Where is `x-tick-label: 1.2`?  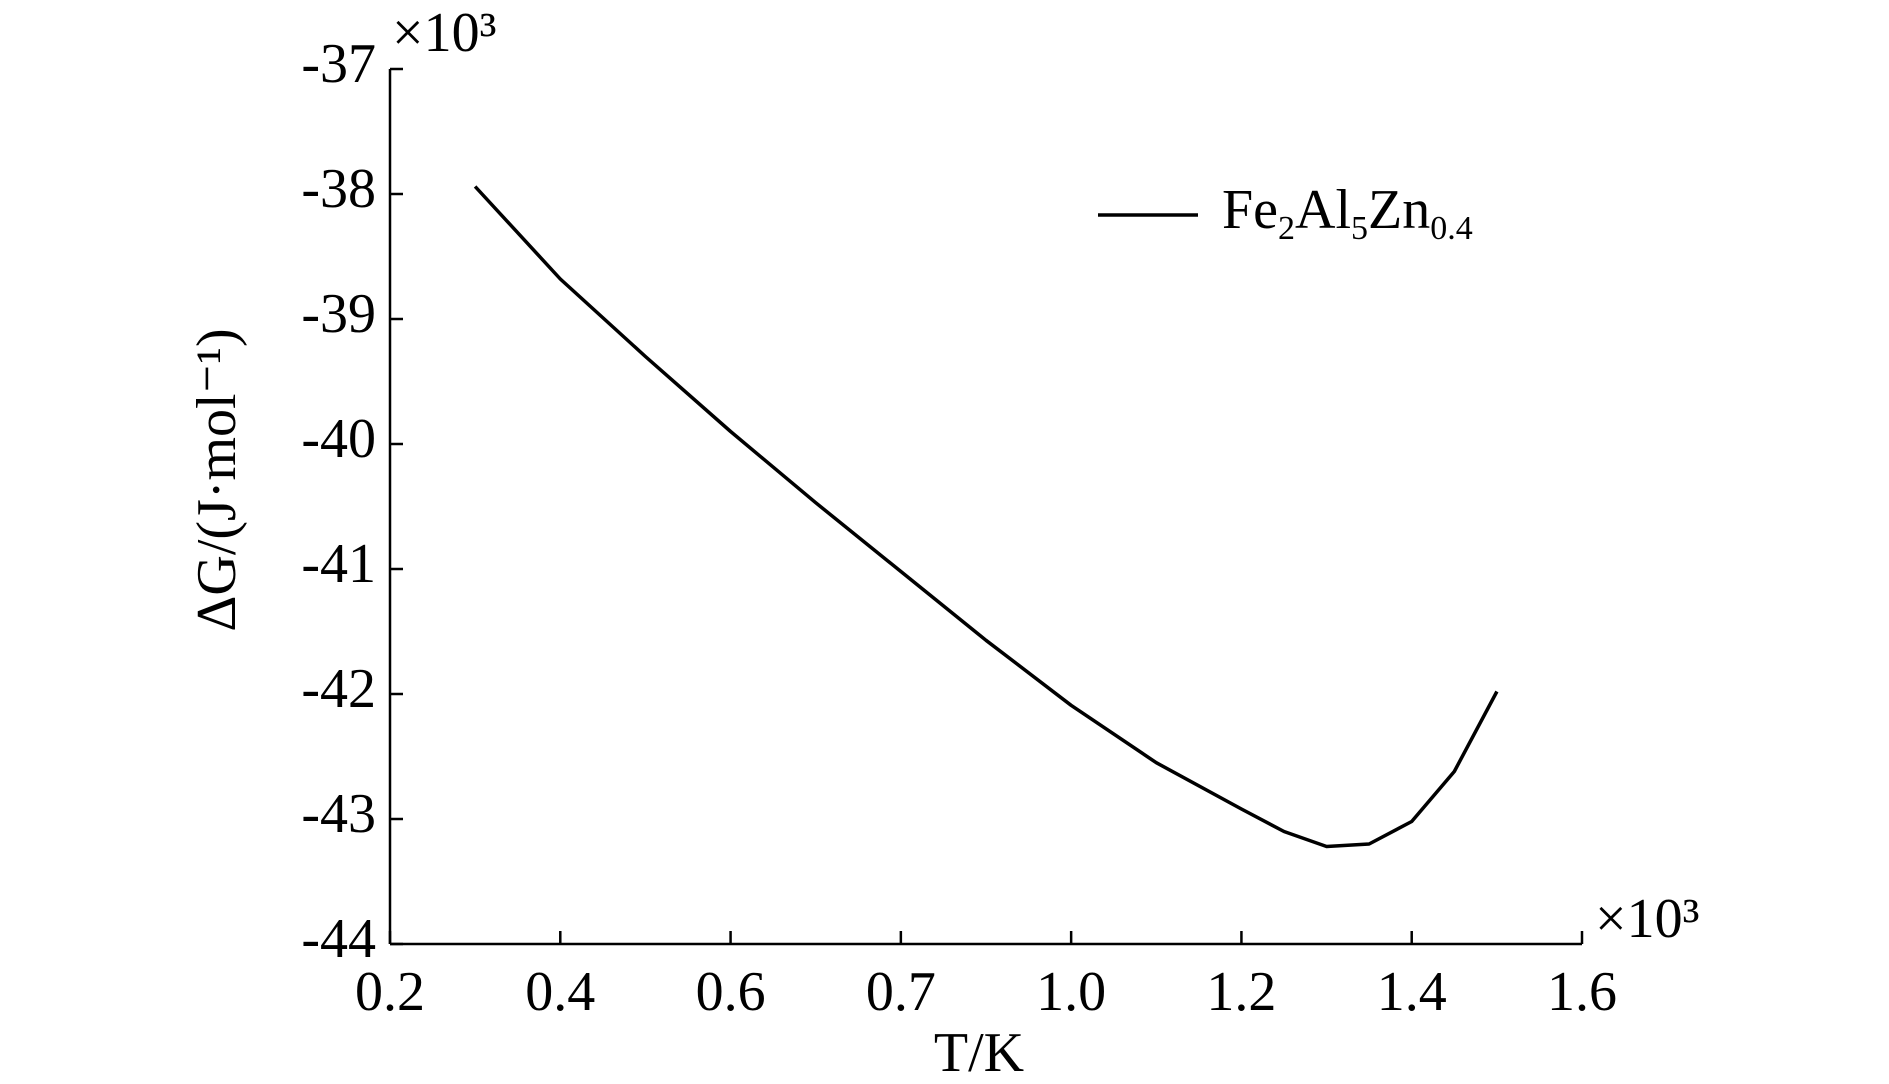
x-tick-label: 1.2 is located at coordinates (1241, 992).